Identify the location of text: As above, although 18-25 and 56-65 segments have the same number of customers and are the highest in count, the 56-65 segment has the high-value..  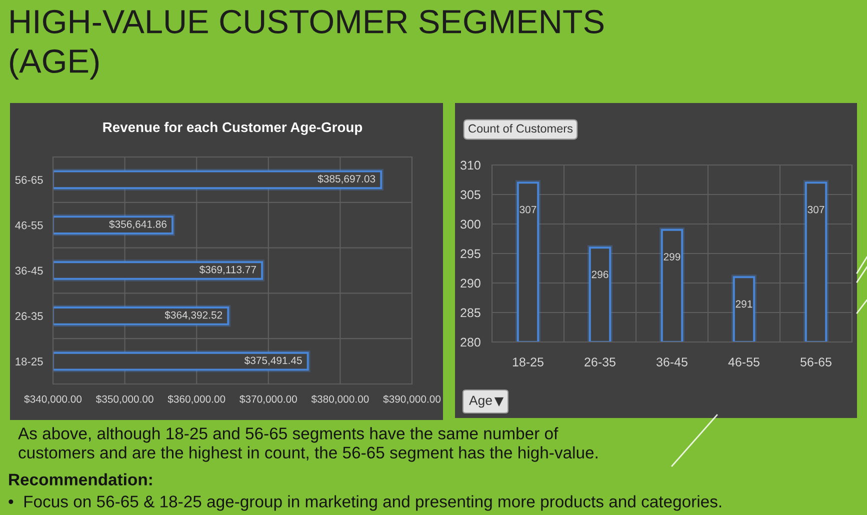
(308, 444).